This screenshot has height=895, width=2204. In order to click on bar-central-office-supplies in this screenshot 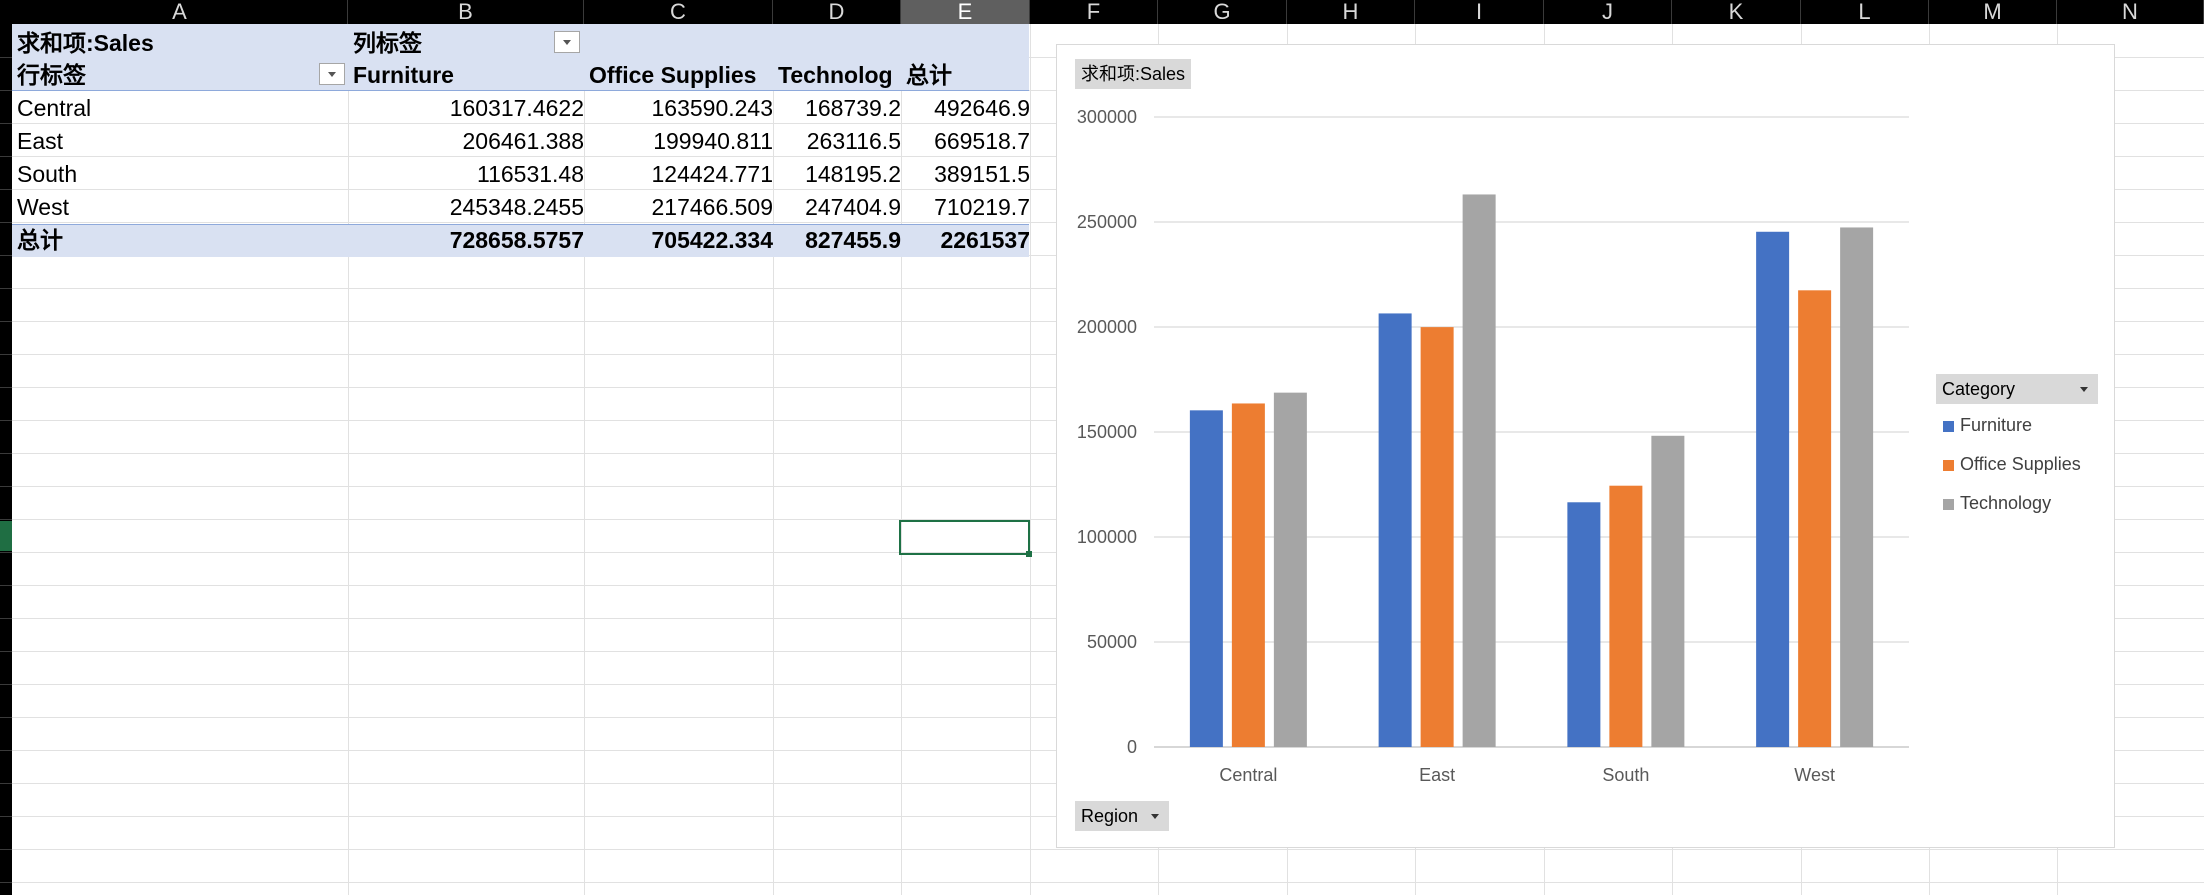, I will do `click(1248, 575)`.